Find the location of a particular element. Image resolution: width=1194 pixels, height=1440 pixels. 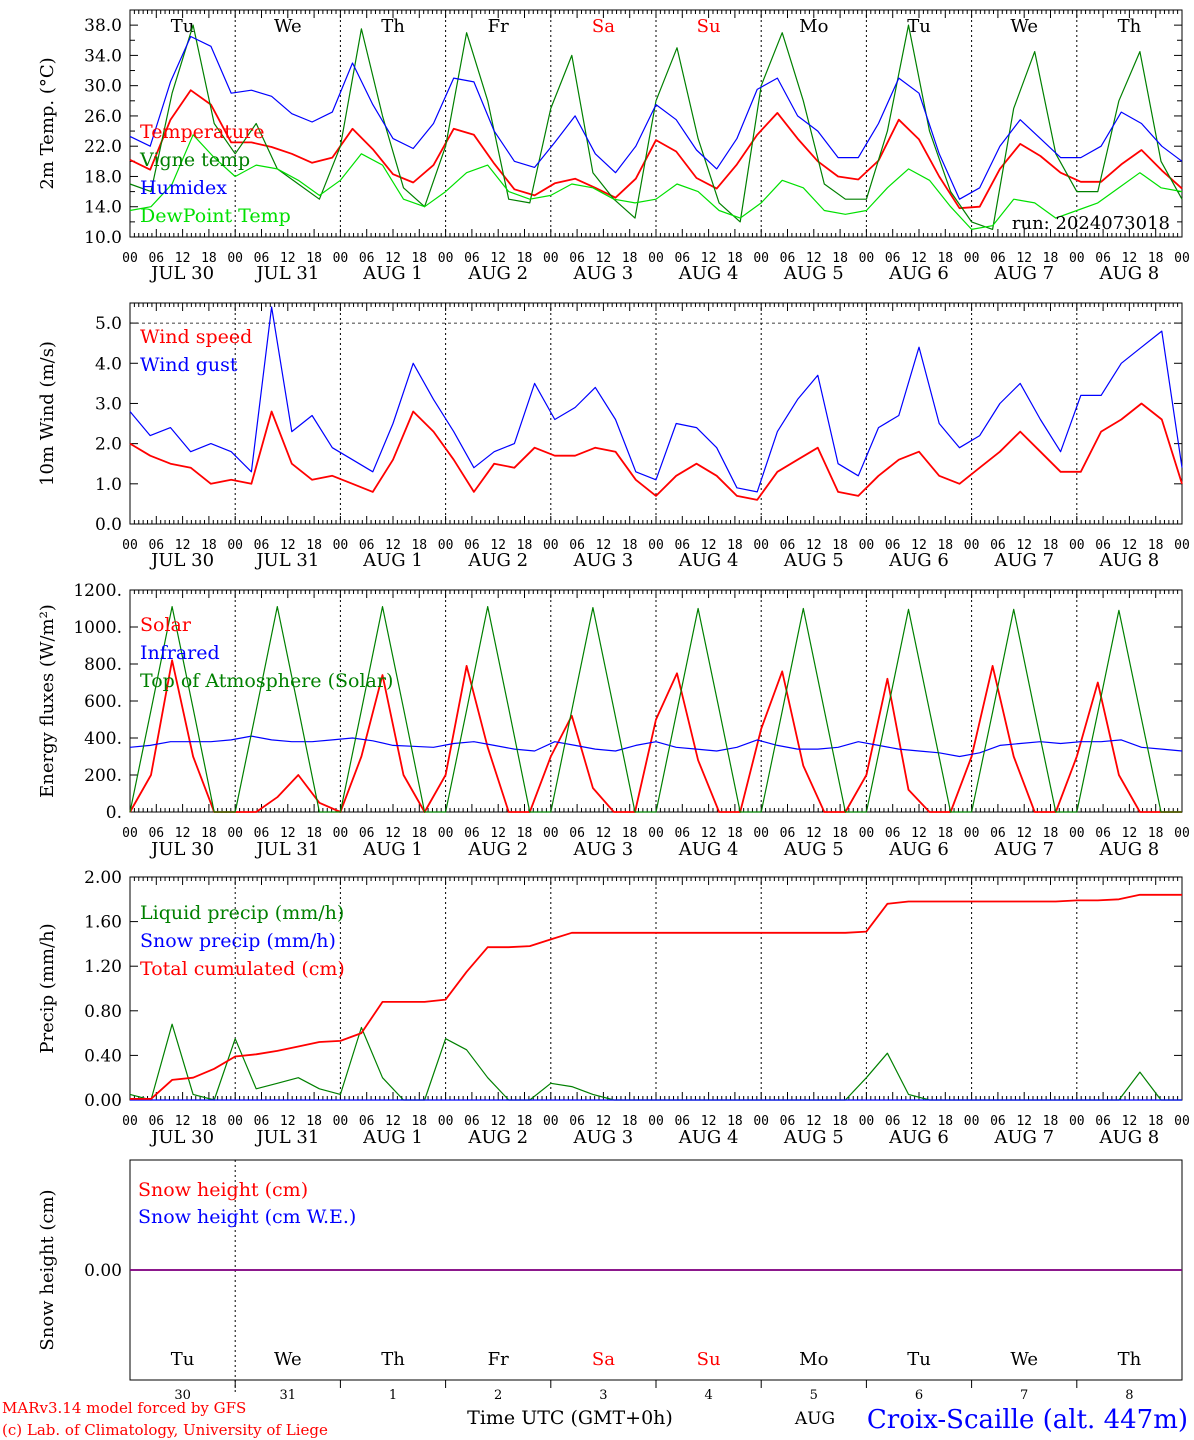

legend-entry: Infrared is located at coordinates (180, 653).